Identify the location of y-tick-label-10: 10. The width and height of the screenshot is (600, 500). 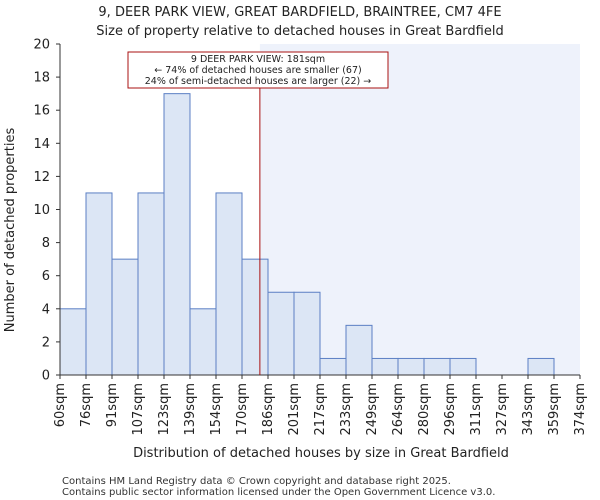
(41, 210).